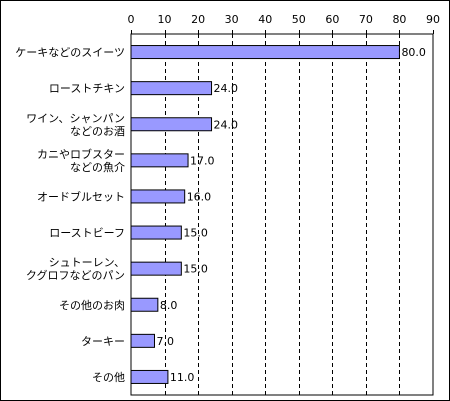 Image resolution: width=450 pixels, height=401 pixels. What do you see at coordinates (92, 305) in the screenshot?
I see `category-label: その他のお肉` at bounding box center [92, 305].